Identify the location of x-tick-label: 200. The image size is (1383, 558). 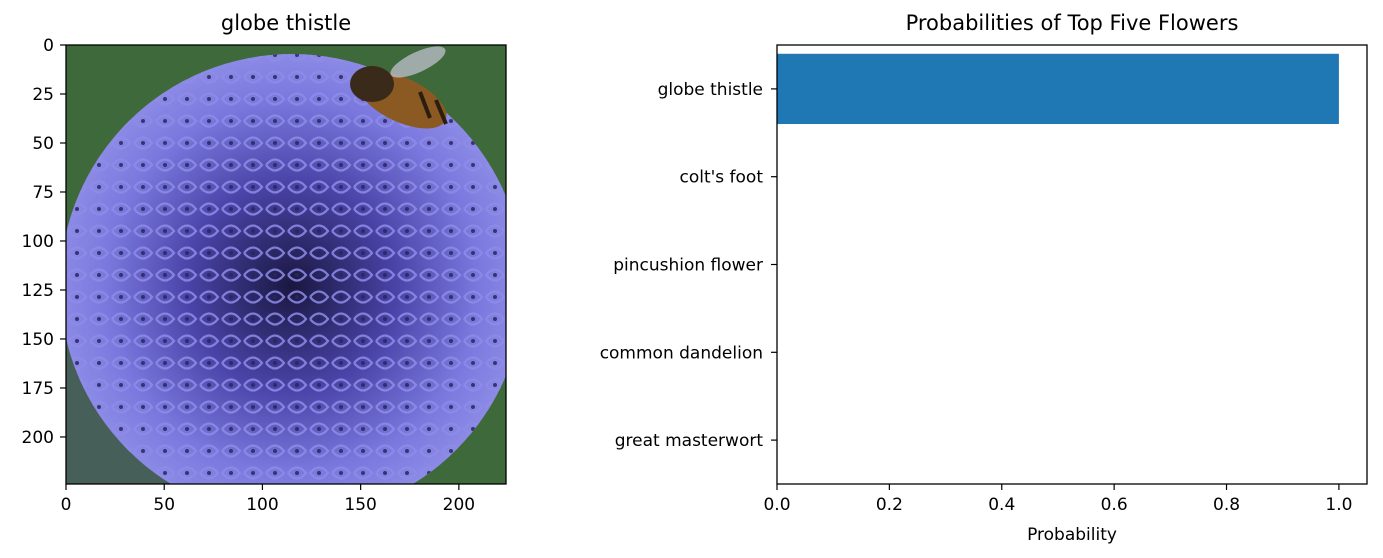
(459, 505).